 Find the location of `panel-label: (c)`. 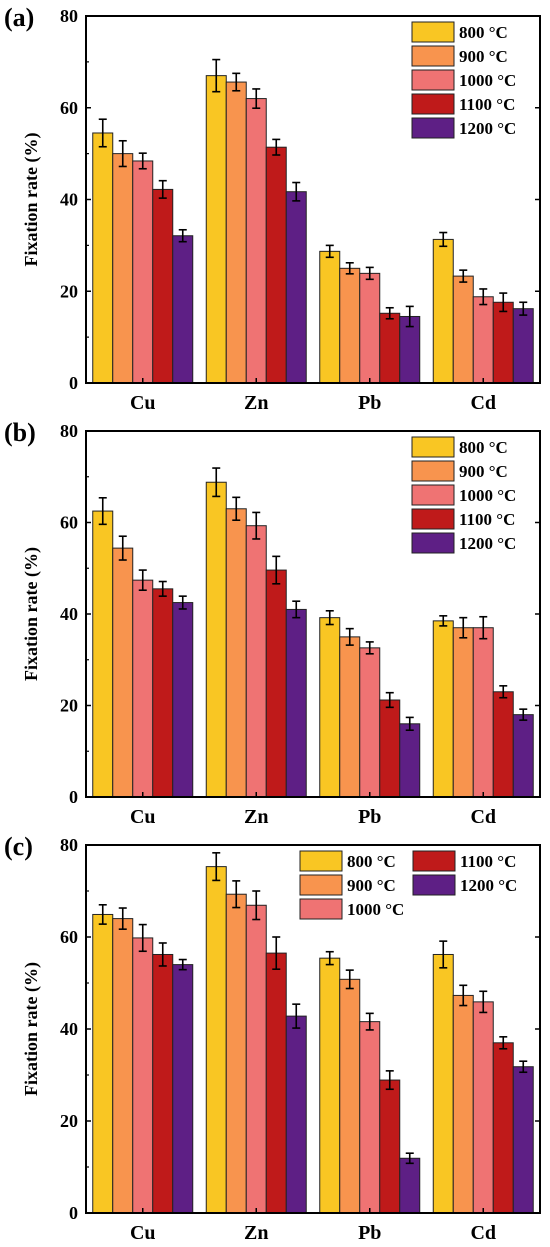

panel-label: (c) is located at coordinates (18, 846).